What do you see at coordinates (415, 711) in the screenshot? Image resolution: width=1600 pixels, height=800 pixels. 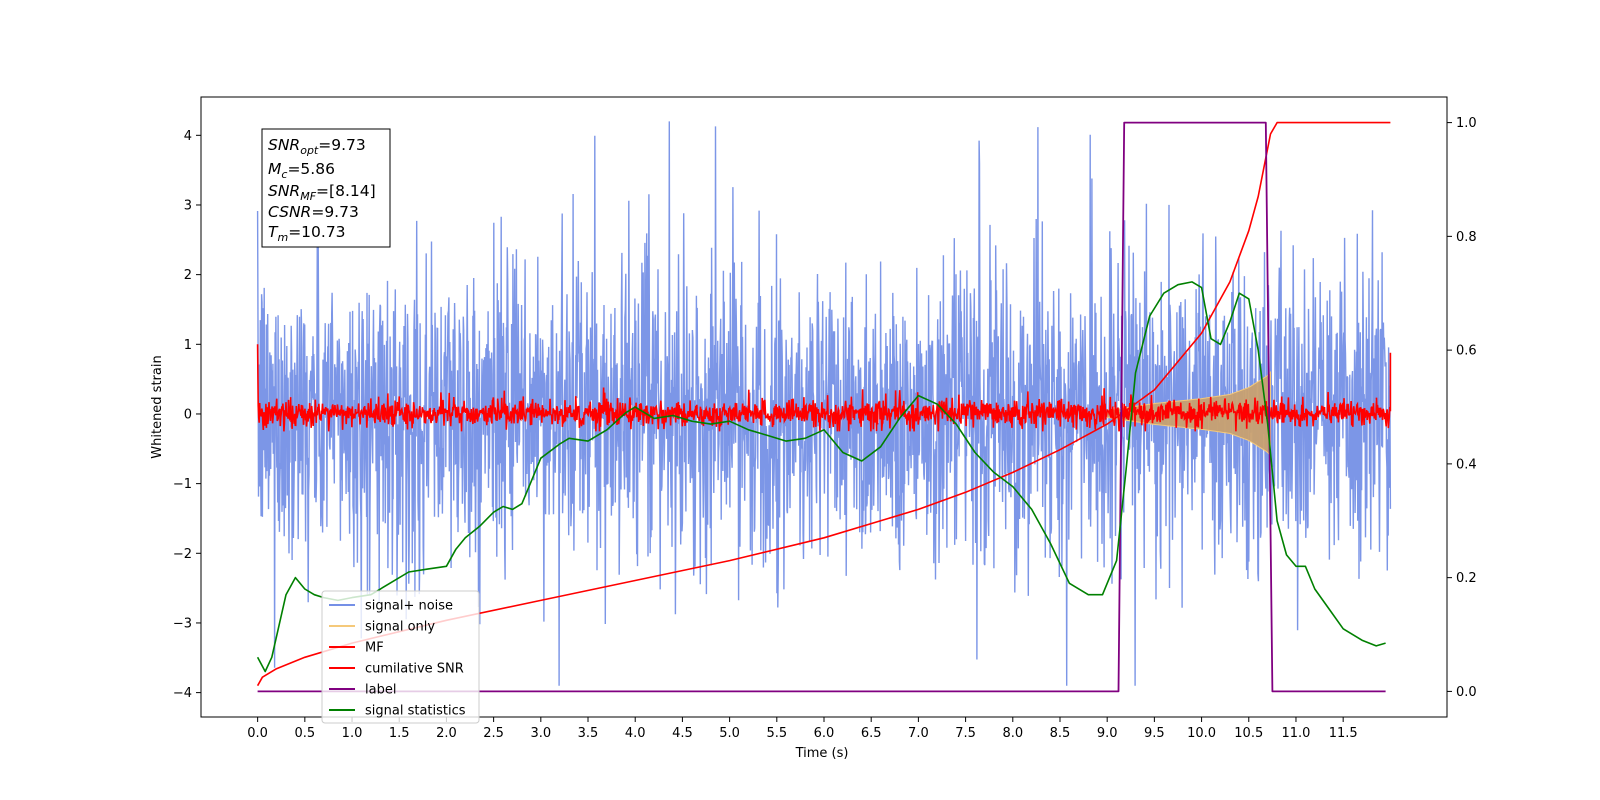 I see `legend-label: signal statistics` at bounding box center [415, 711].